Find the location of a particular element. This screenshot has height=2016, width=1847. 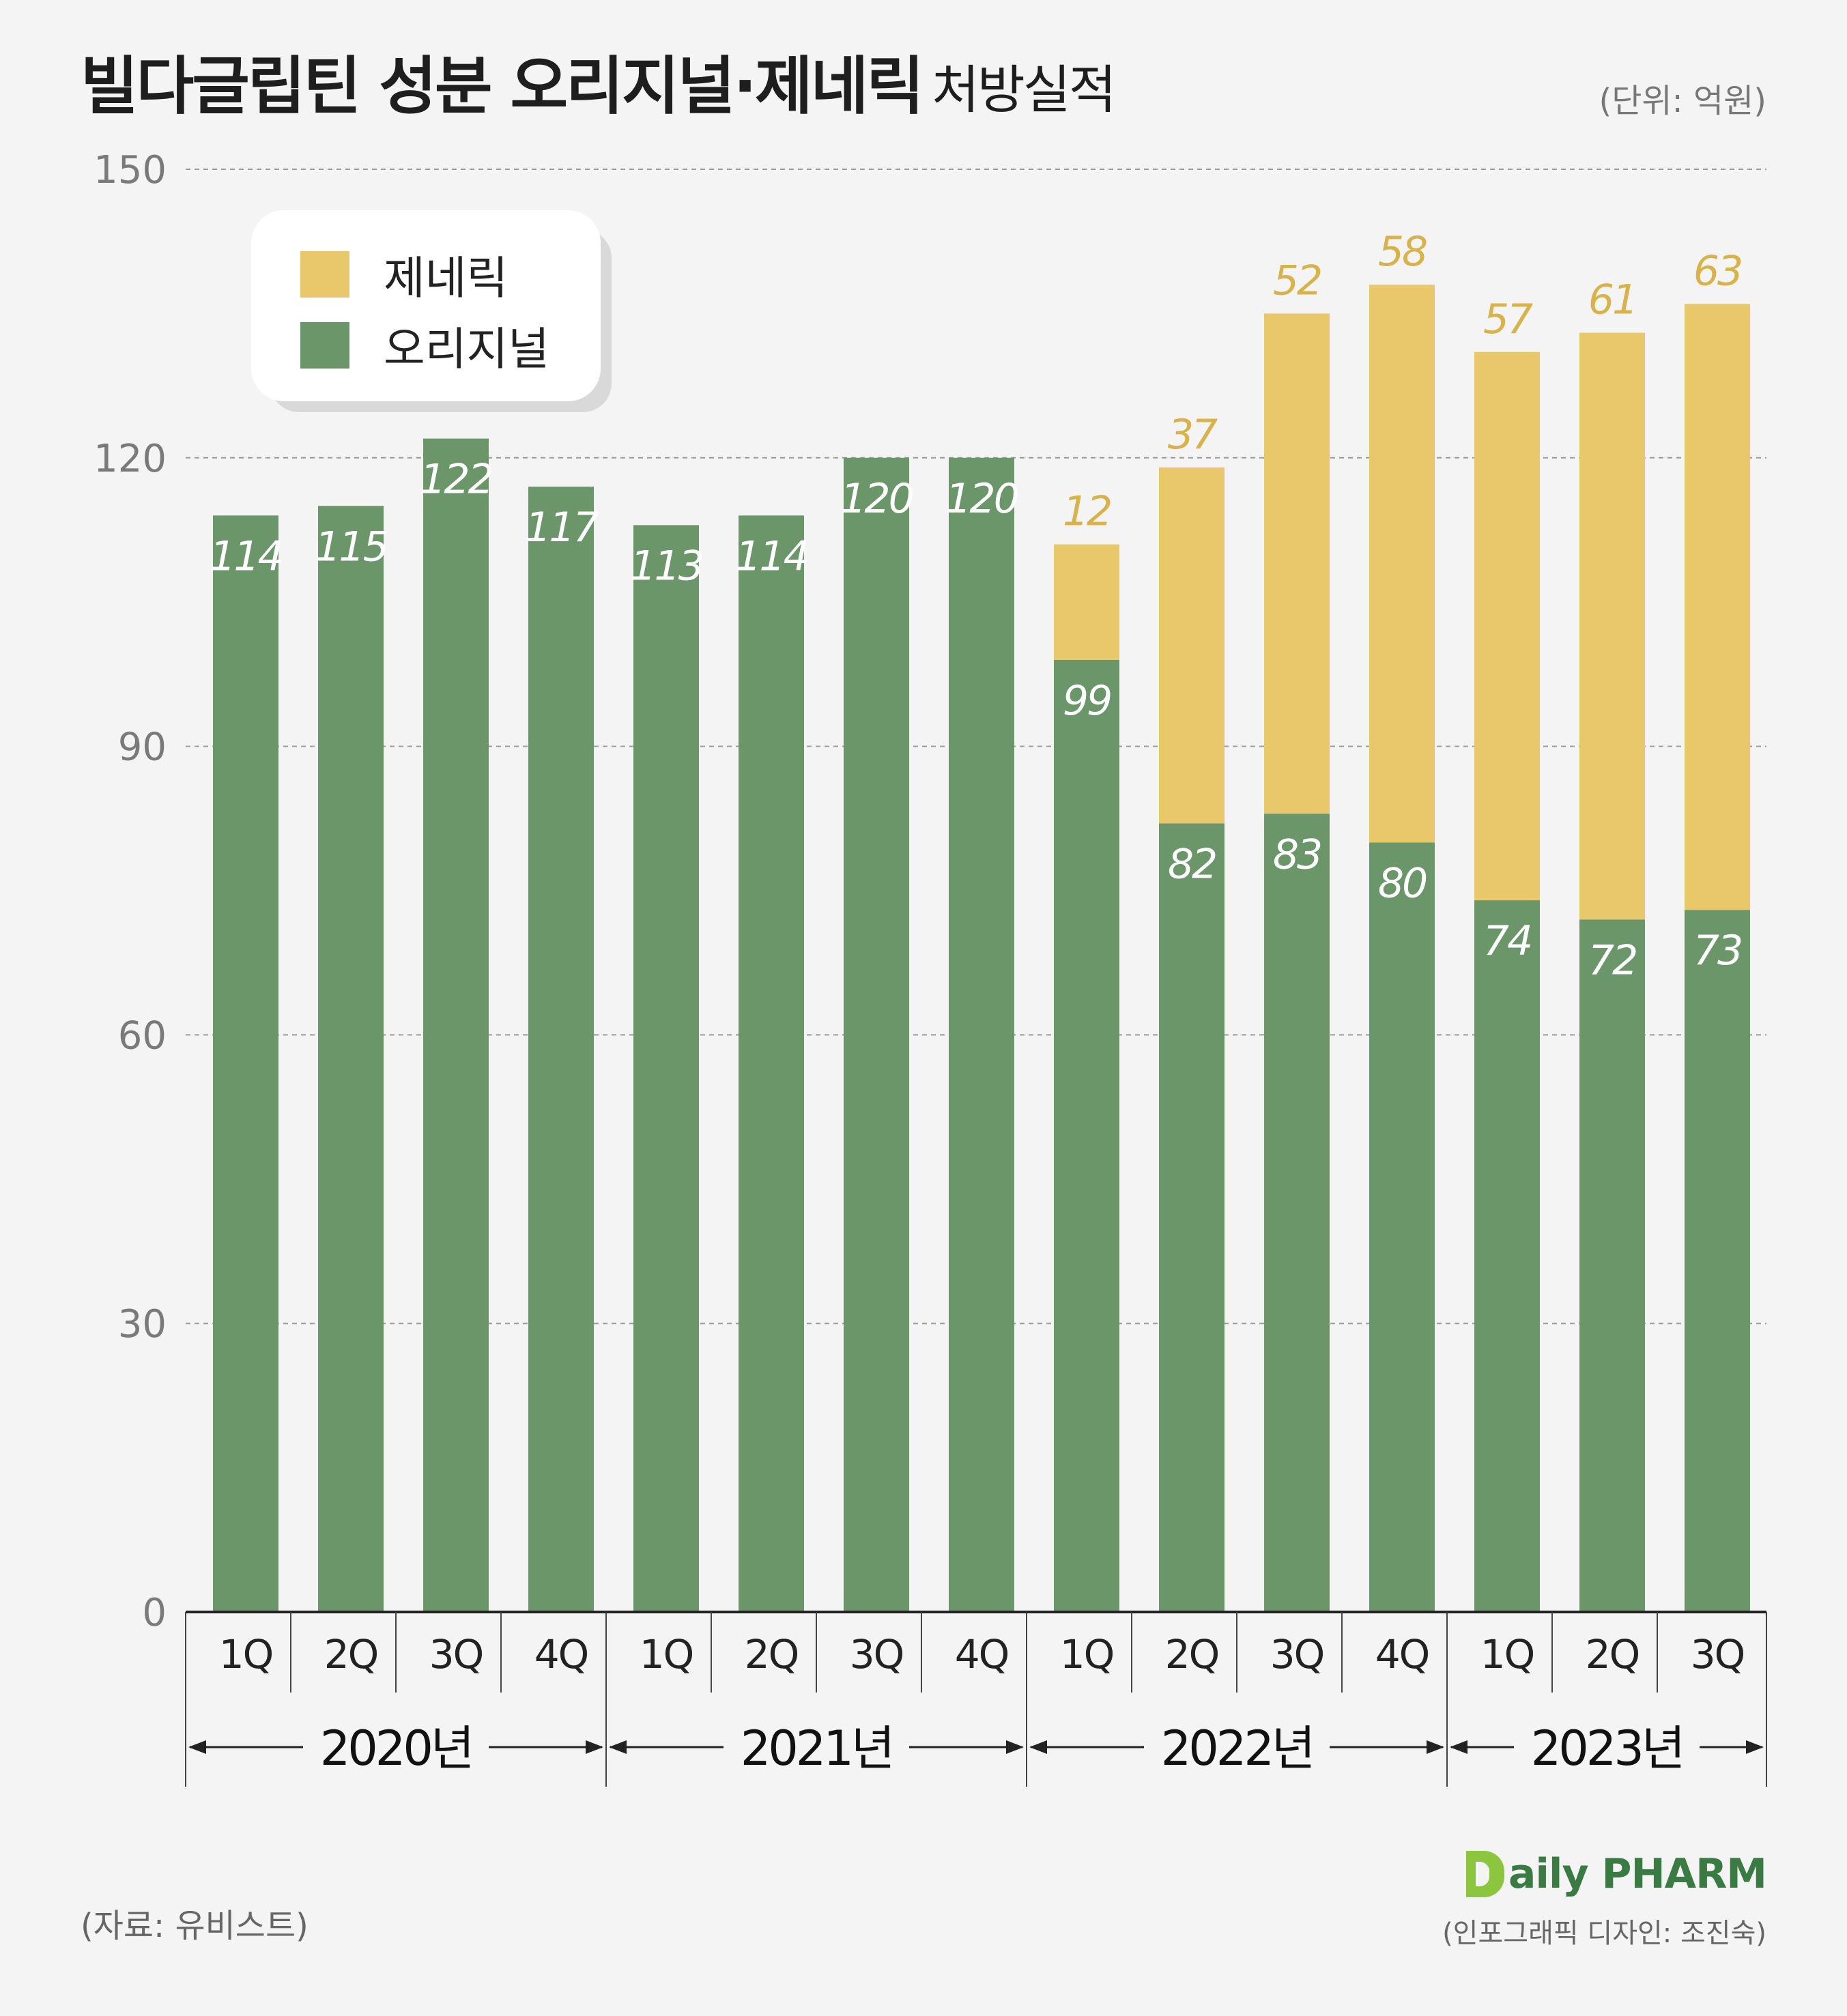

data-label-generic: 61 is located at coordinates (1612, 300).